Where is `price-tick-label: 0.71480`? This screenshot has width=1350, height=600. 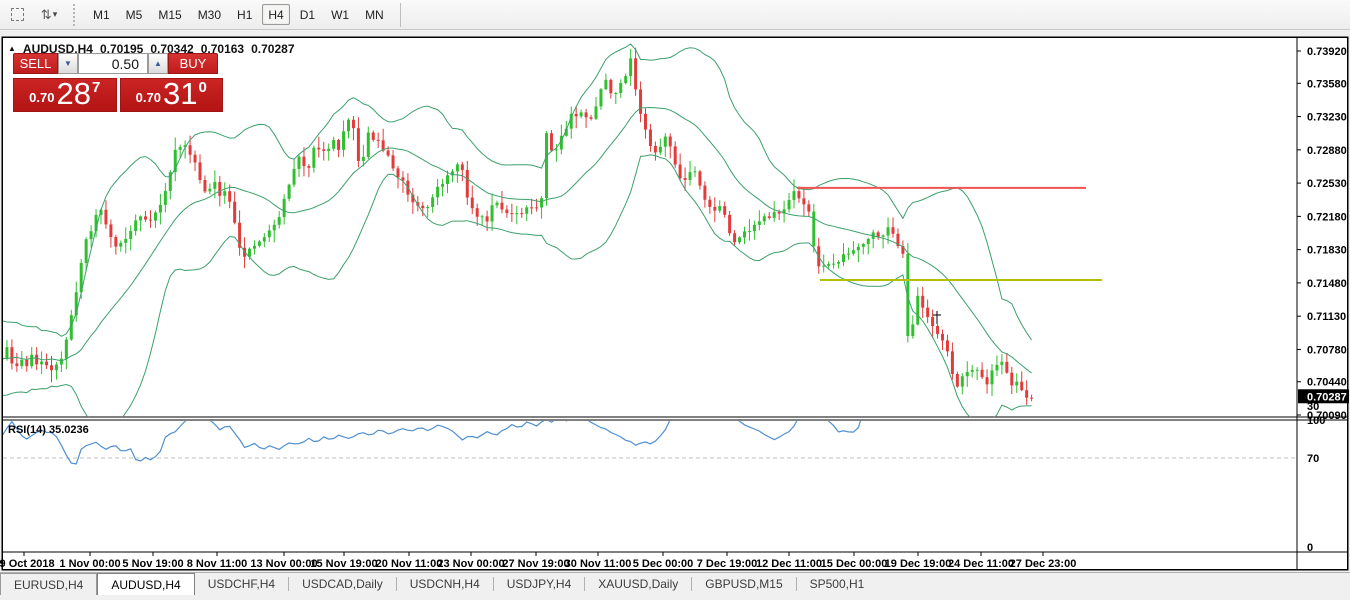 price-tick-label: 0.71480 is located at coordinates (1327, 284).